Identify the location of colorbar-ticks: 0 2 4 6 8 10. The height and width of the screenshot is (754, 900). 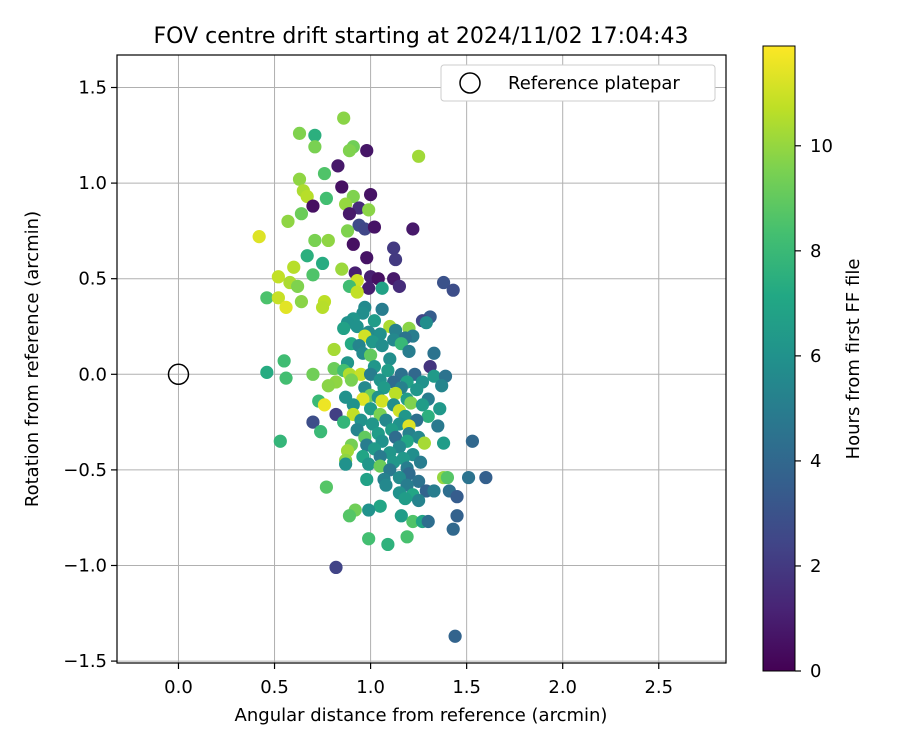
(814, 409).